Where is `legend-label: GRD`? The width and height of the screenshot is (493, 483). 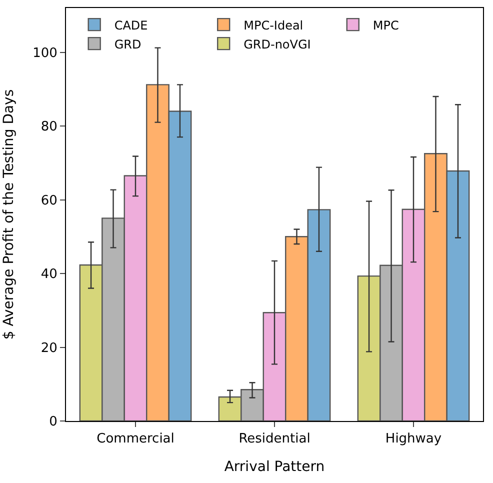 legend-label: GRD is located at coordinates (128, 44).